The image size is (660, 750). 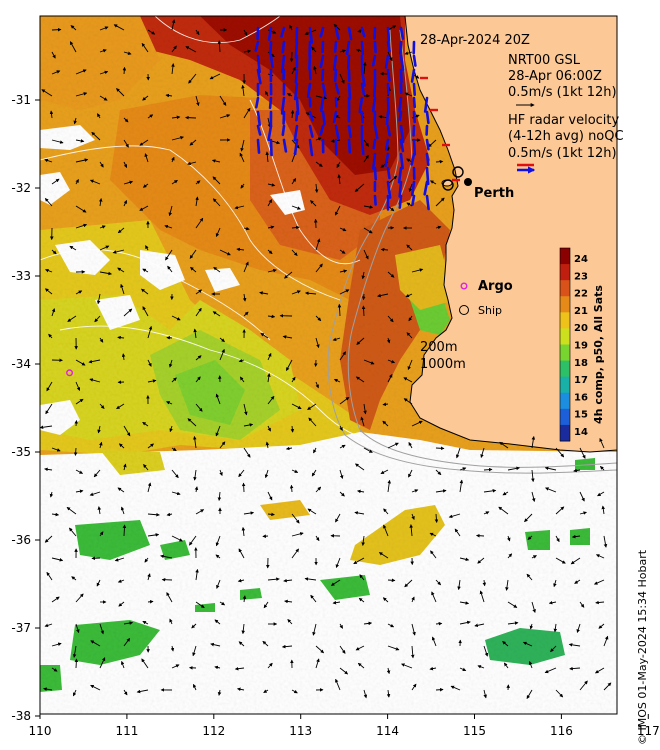 I want to click on argo-label: Argo, so click(x=495, y=286).